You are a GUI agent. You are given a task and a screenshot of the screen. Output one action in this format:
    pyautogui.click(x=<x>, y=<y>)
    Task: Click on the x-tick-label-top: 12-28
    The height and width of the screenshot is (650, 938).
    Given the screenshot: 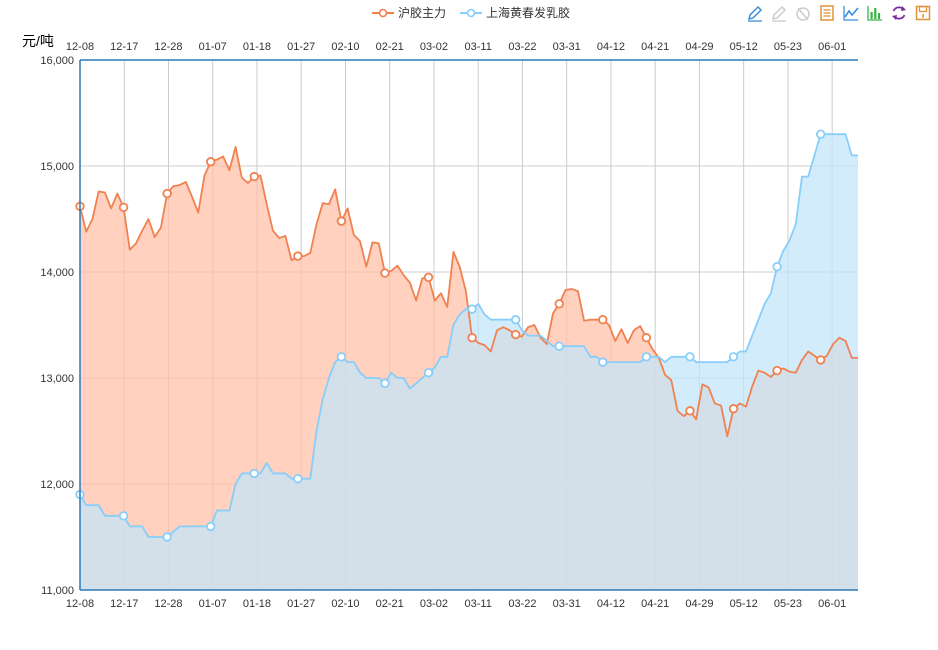 What is the action you would take?
    pyautogui.click(x=168, y=47)
    